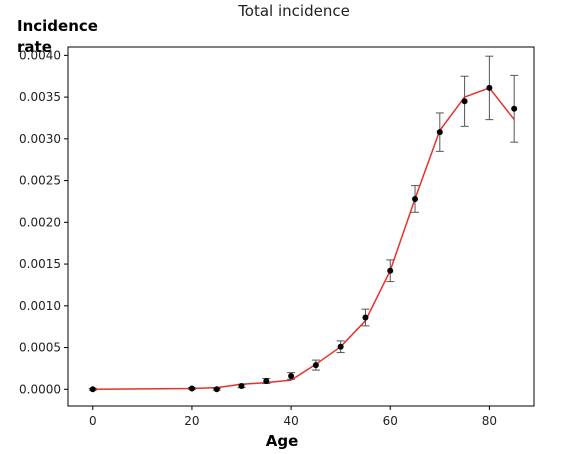 The width and height of the screenshot is (567, 454). Describe the element at coordinates (40, 55) in the screenshot. I see `y-tick-label: 0.0040` at that location.